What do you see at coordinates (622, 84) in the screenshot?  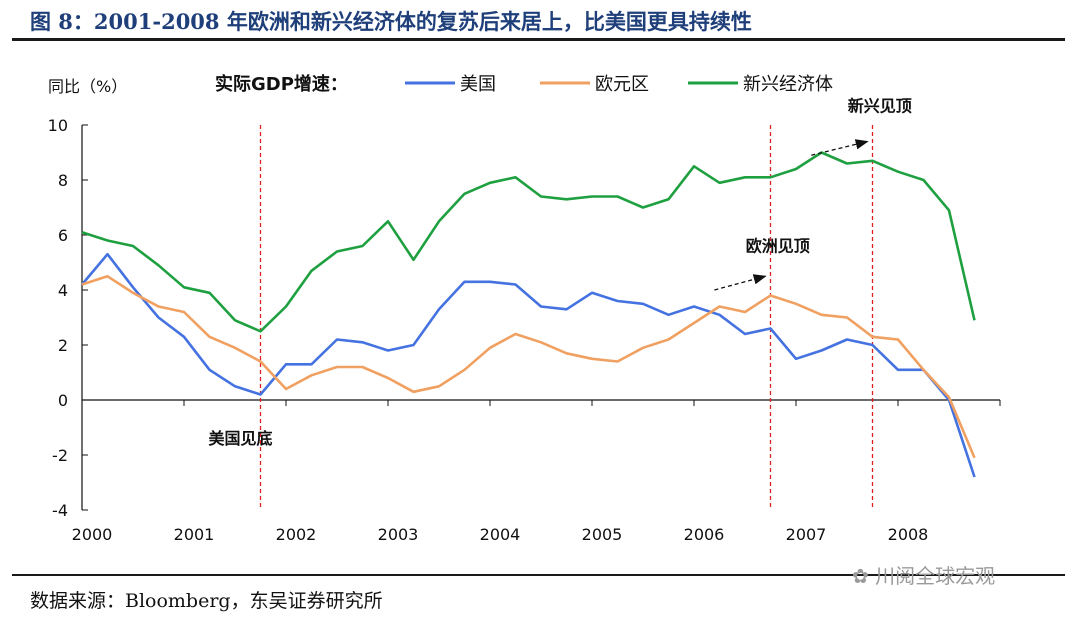 I see `legend-entry: 欧元区` at bounding box center [622, 84].